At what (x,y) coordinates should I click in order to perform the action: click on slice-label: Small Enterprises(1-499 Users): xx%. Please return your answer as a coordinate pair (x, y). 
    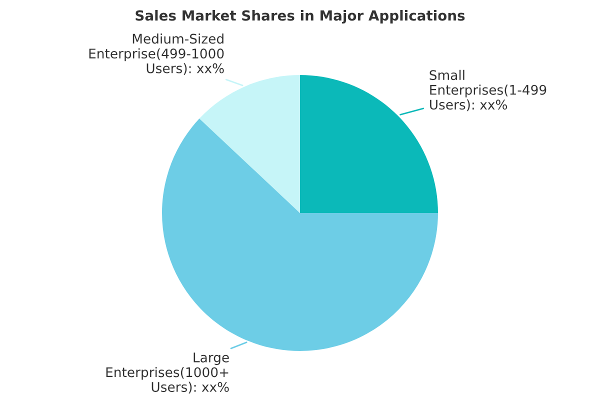
    Looking at the image, I should click on (488, 91).